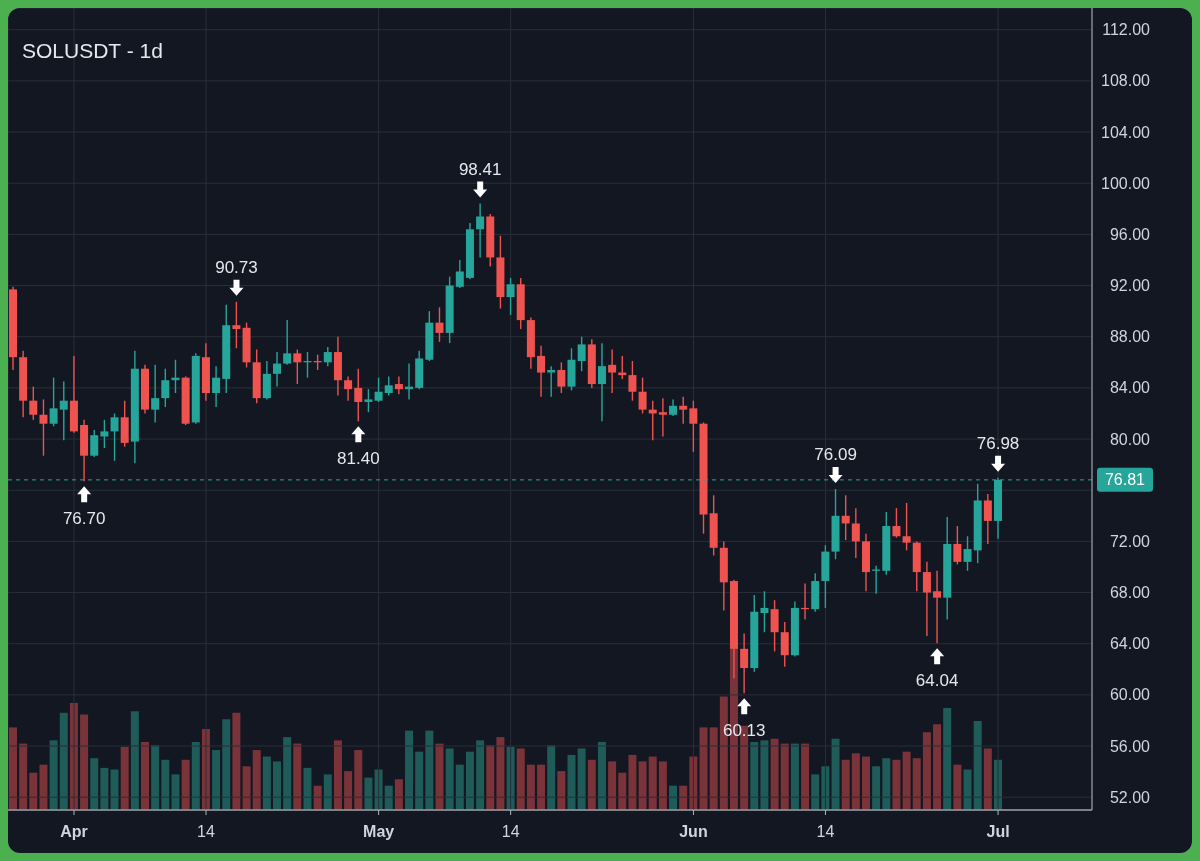 This screenshot has height=861, width=1200. Describe the element at coordinates (825, 831) in the screenshot. I see `x-tick-label: 14` at that location.